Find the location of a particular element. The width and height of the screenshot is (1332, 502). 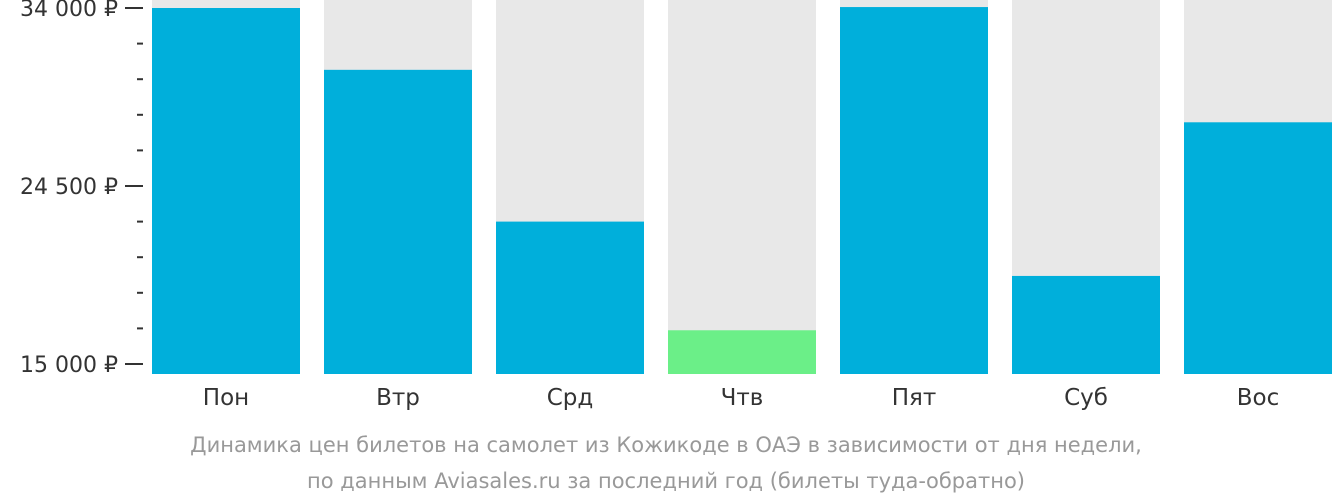

y-tick-label-0: 15 000 ₽ is located at coordinates (69, 365).